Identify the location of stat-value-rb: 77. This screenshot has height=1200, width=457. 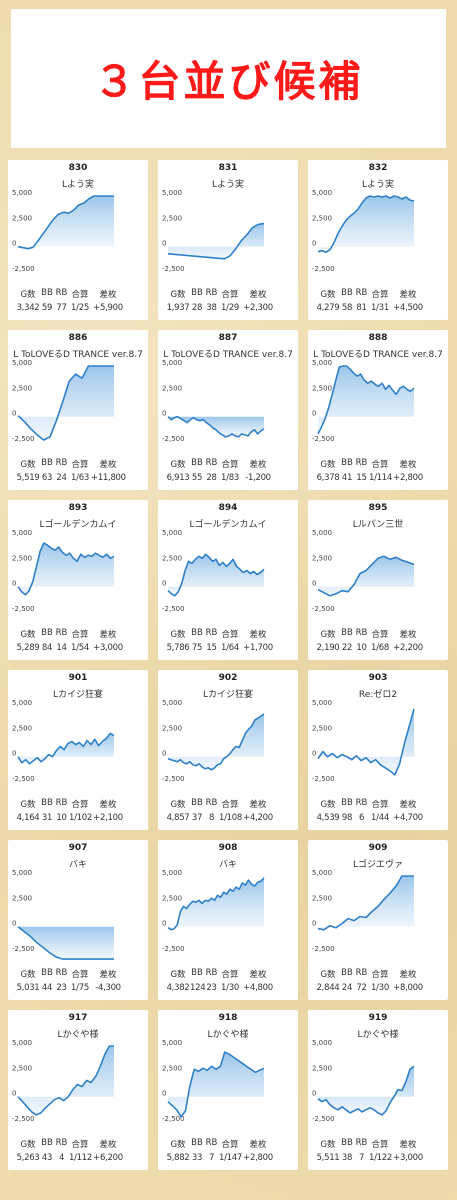
(61, 308).